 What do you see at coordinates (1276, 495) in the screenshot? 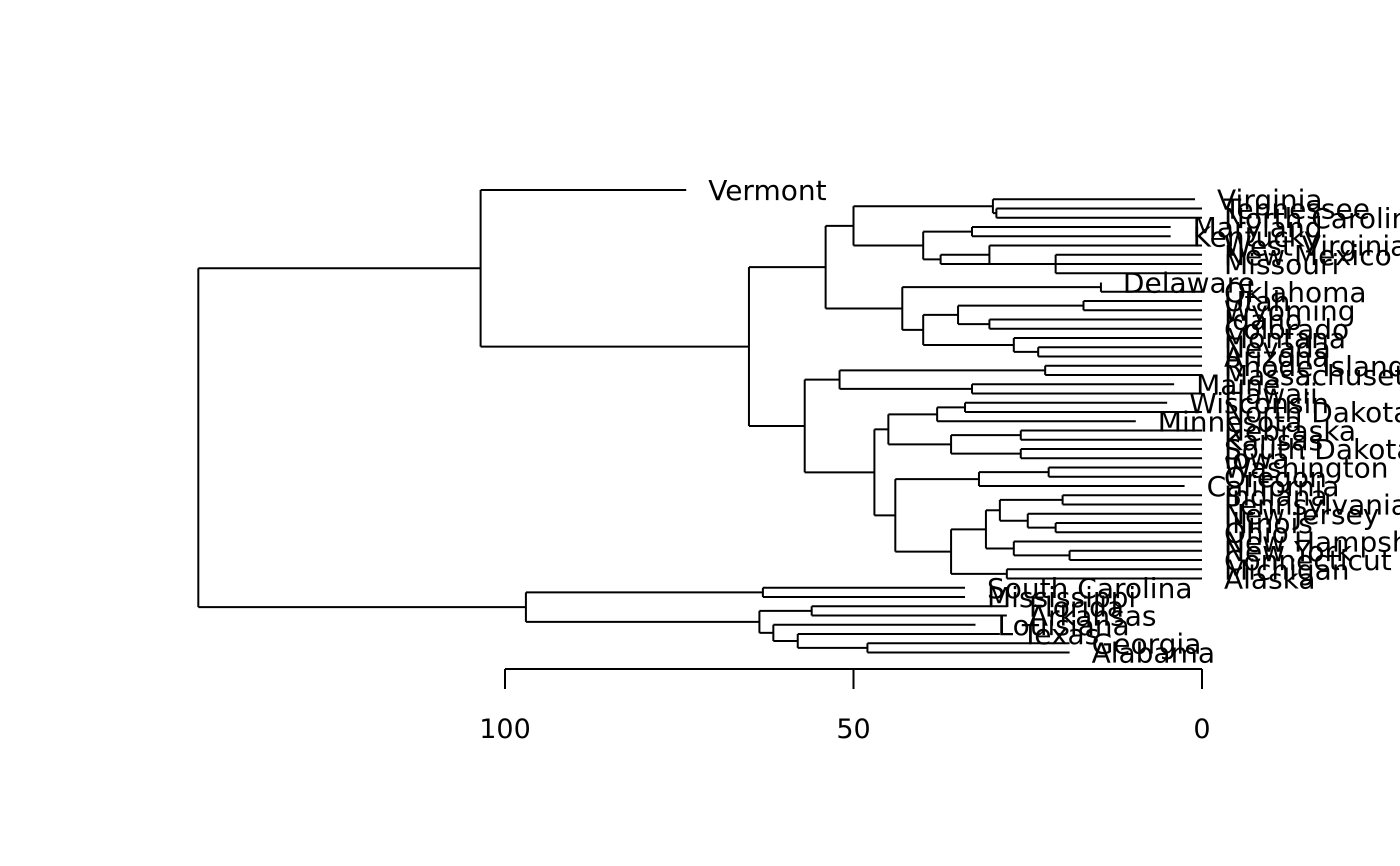
I see `leaf-label: Indiana` at bounding box center [1276, 495].